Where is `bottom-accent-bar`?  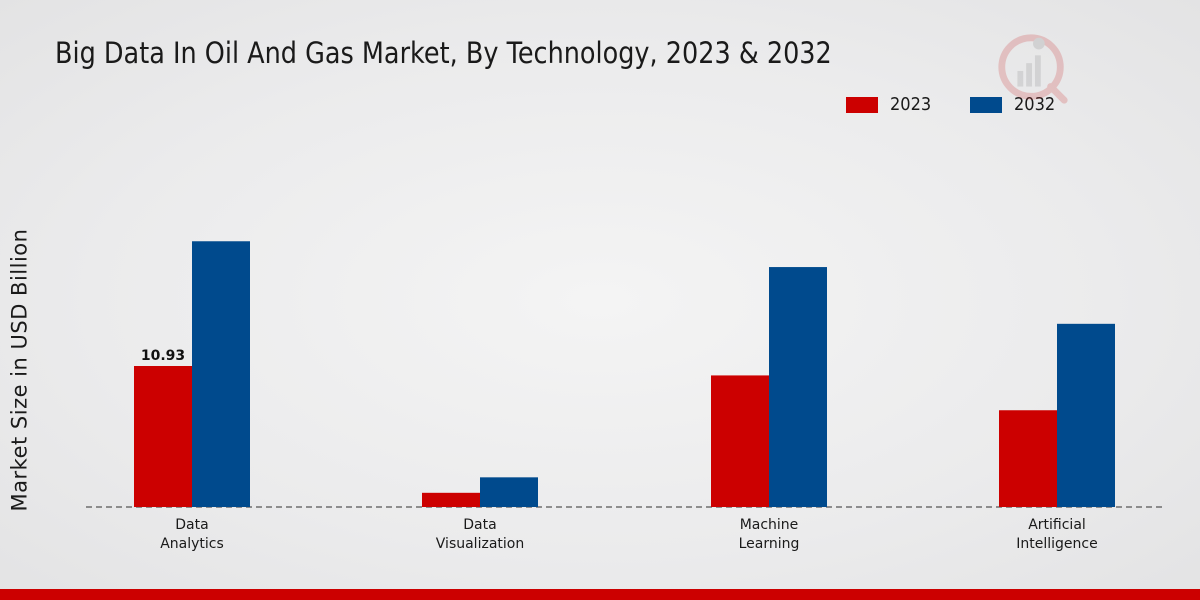
bottom-accent-bar is located at coordinates (600, 594).